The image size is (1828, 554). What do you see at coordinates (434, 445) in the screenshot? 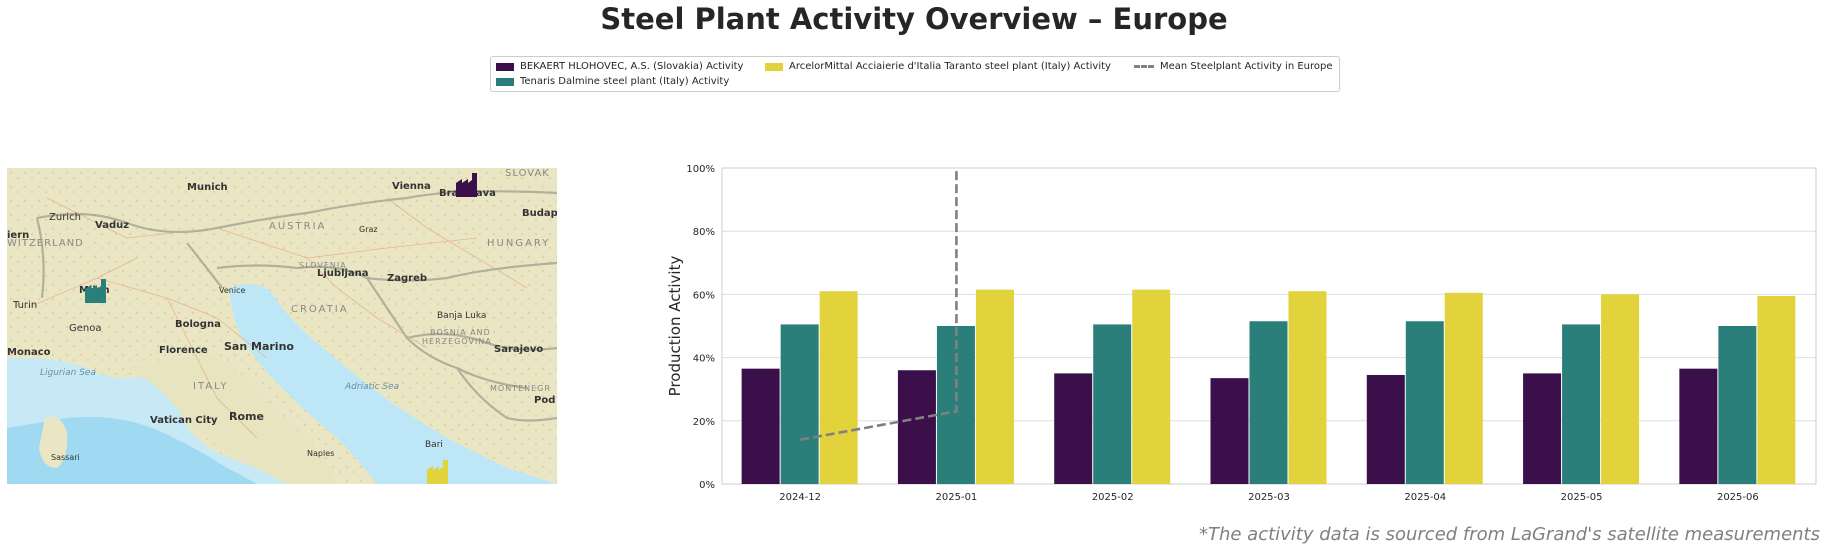
I see `map-label-bari: Bari` at bounding box center [434, 445].